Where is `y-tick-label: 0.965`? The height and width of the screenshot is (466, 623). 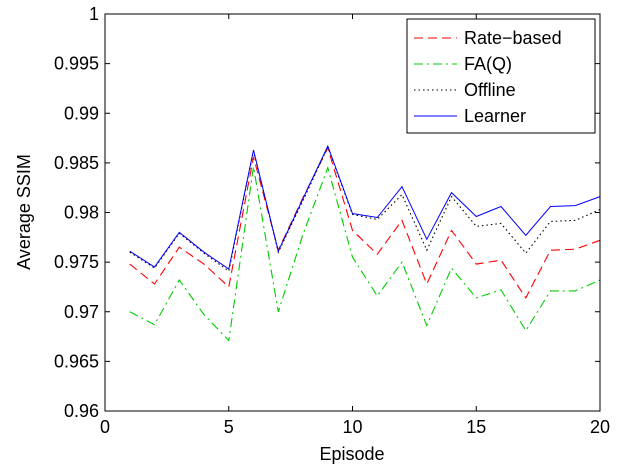
y-tick-label: 0.965 is located at coordinates (76, 361).